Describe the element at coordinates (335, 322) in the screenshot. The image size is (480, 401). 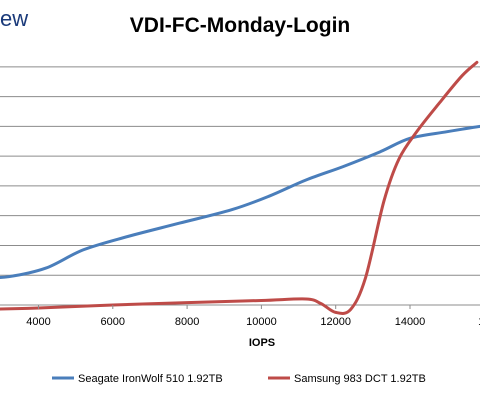
I see `x-tick-label: 12000` at that location.